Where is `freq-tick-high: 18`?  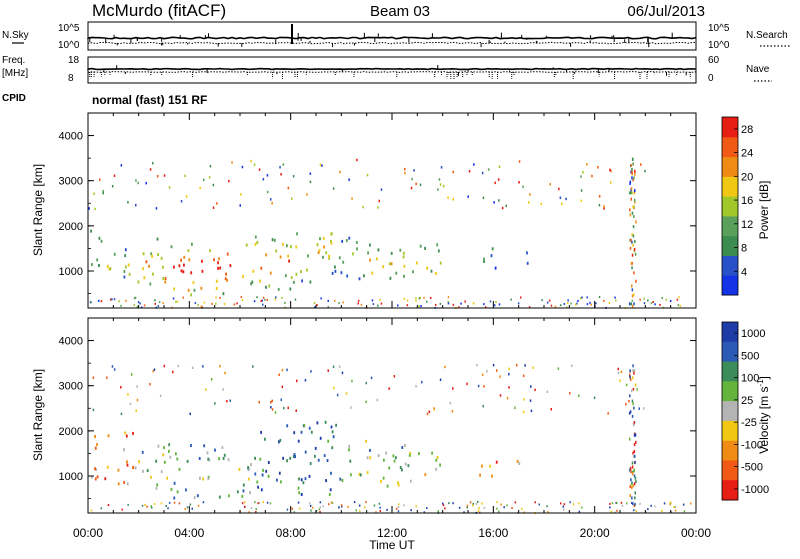
freq-tick-high: 18 is located at coordinates (74, 60).